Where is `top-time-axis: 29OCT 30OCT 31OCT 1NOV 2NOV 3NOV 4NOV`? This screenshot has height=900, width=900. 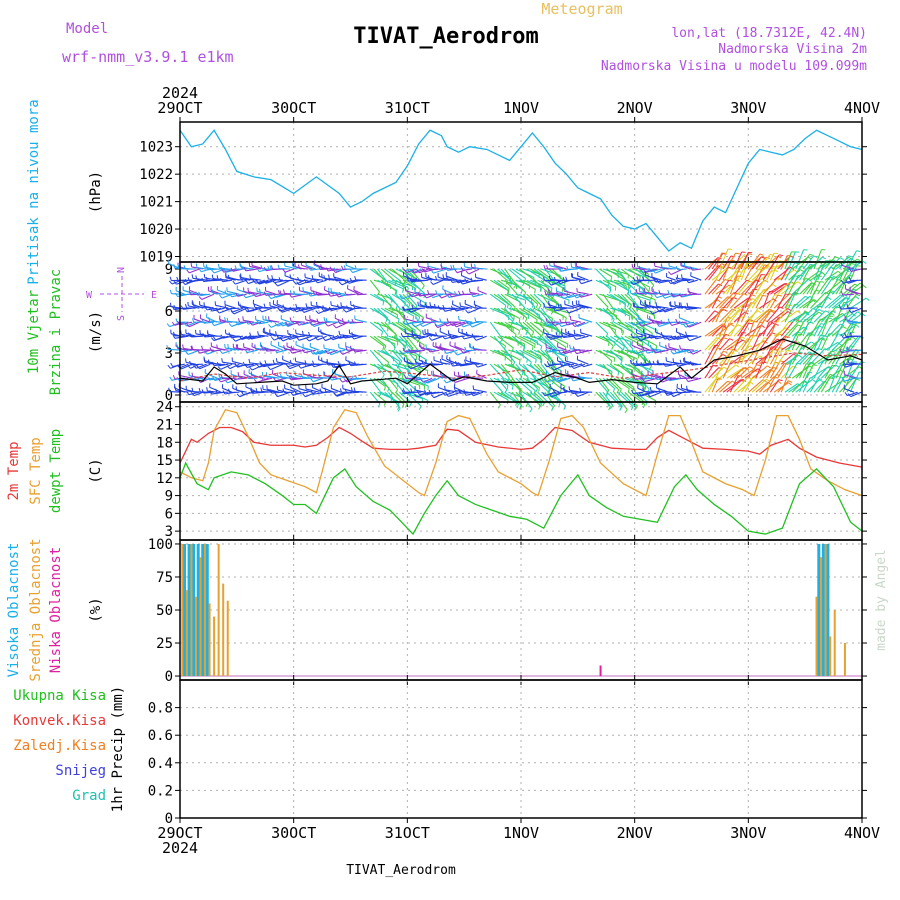 top-time-axis: 29OCT 30OCT 31OCT 1NOV 2NOV 3NOV 4NOV is located at coordinates (518, 108).